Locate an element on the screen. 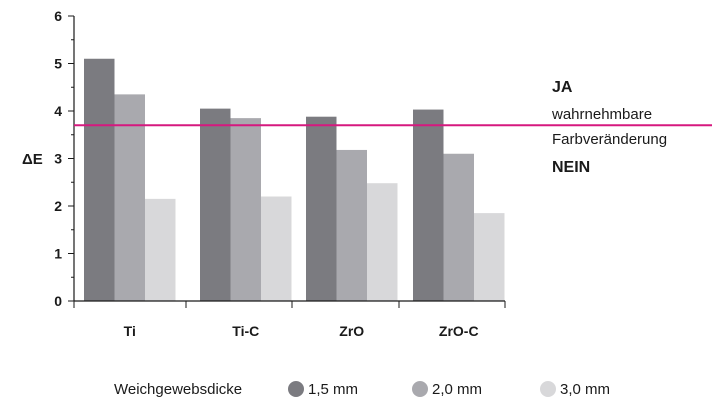 The image size is (712, 406). y-axis-ticks: 0 1 2 3 4 5 6 is located at coordinates (64, 158).